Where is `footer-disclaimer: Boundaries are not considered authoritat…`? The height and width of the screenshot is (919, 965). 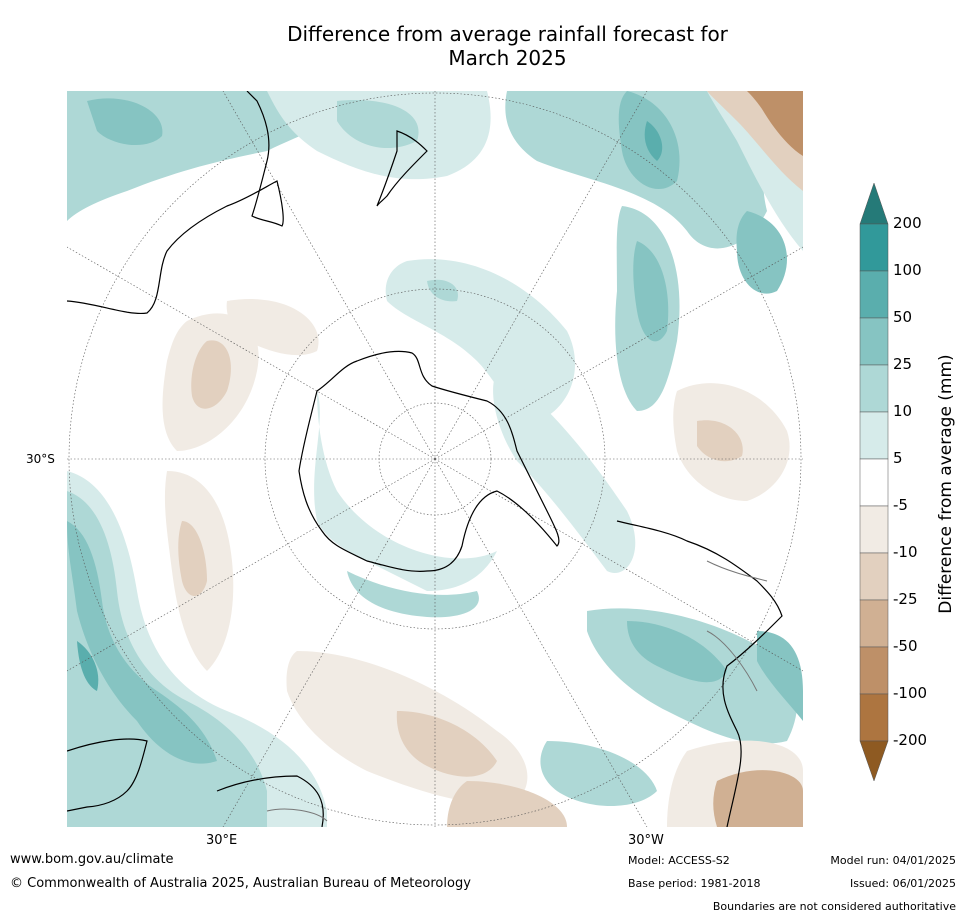
footer-disclaimer: Boundaries are not considered authoritat… is located at coordinates (834, 906).